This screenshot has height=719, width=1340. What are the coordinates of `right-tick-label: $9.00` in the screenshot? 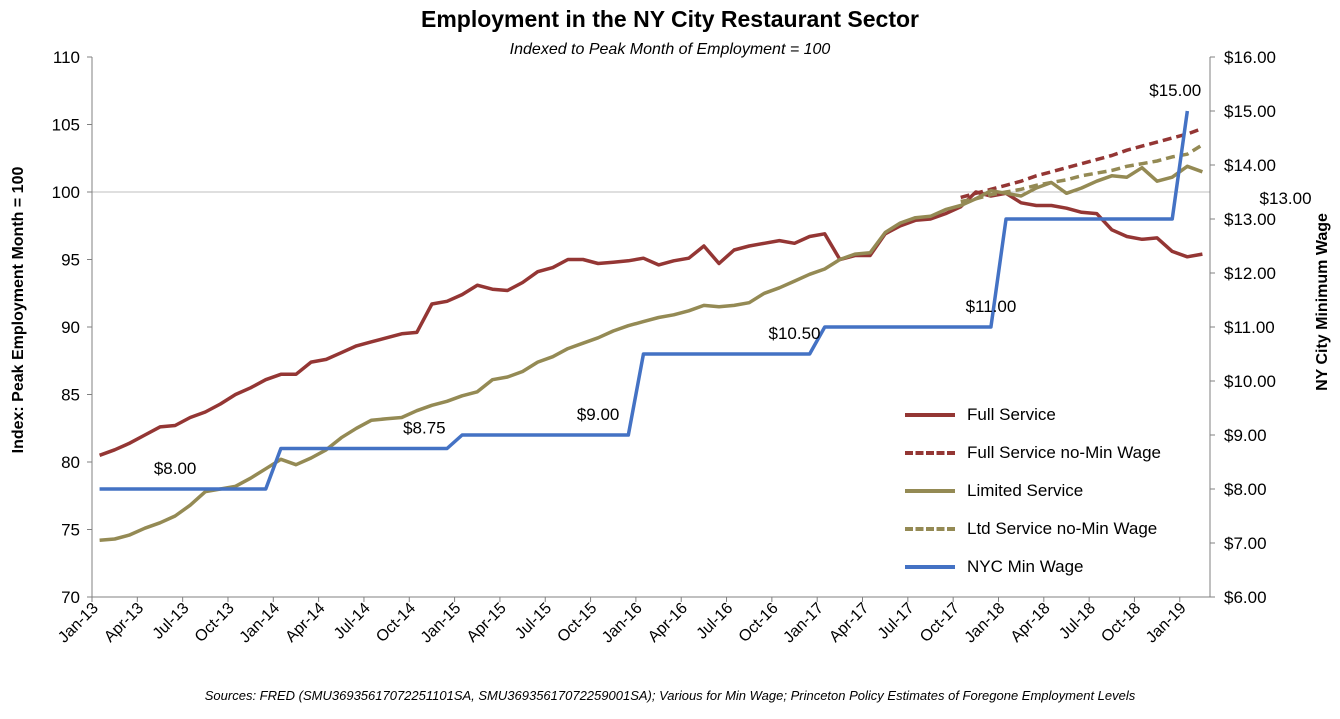 It's located at (1245, 435).